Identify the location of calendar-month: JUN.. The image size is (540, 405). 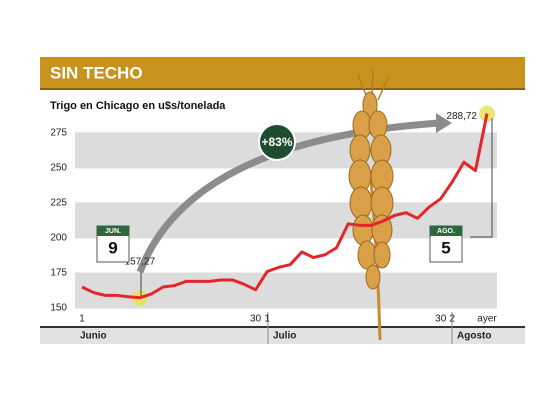
(113, 231).